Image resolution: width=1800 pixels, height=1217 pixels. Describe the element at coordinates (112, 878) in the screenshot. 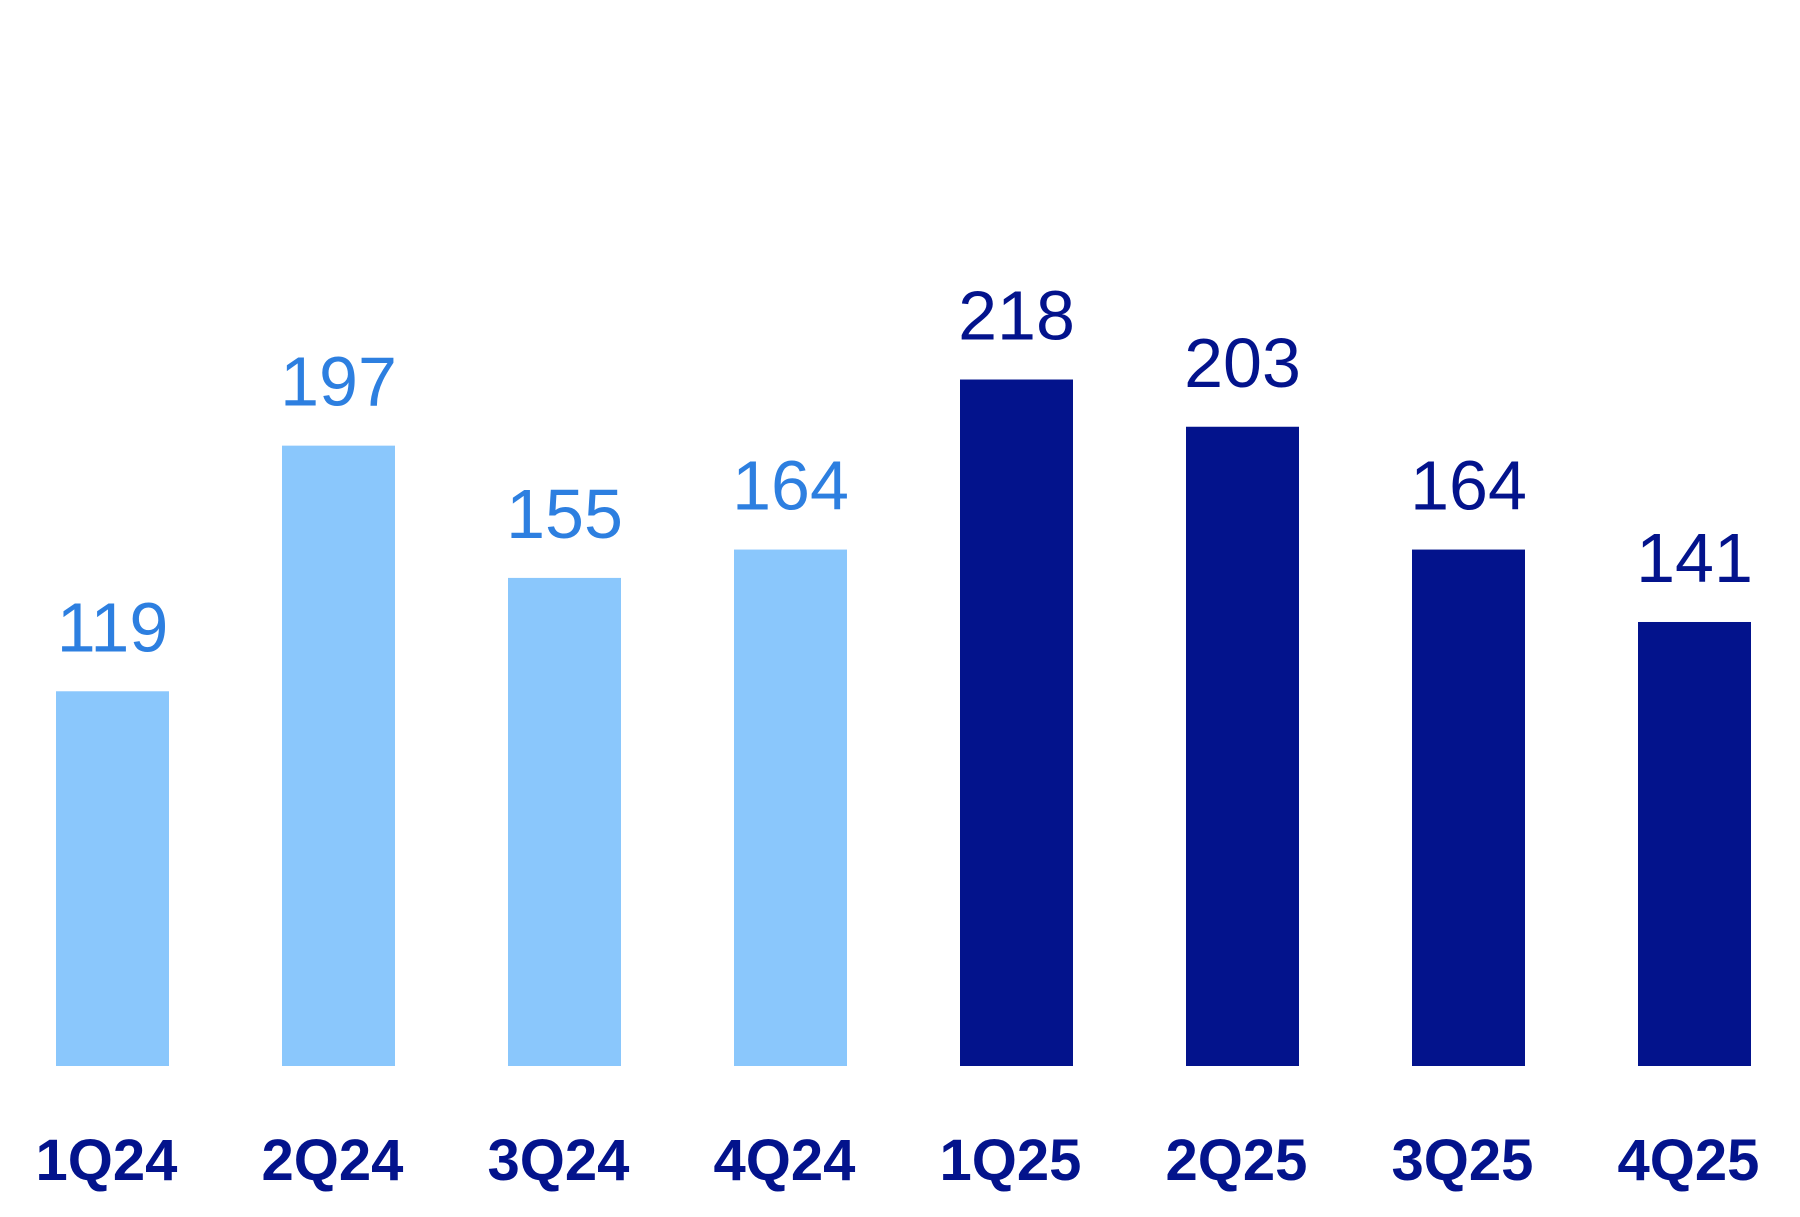

I see `bar-1q24` at that location.